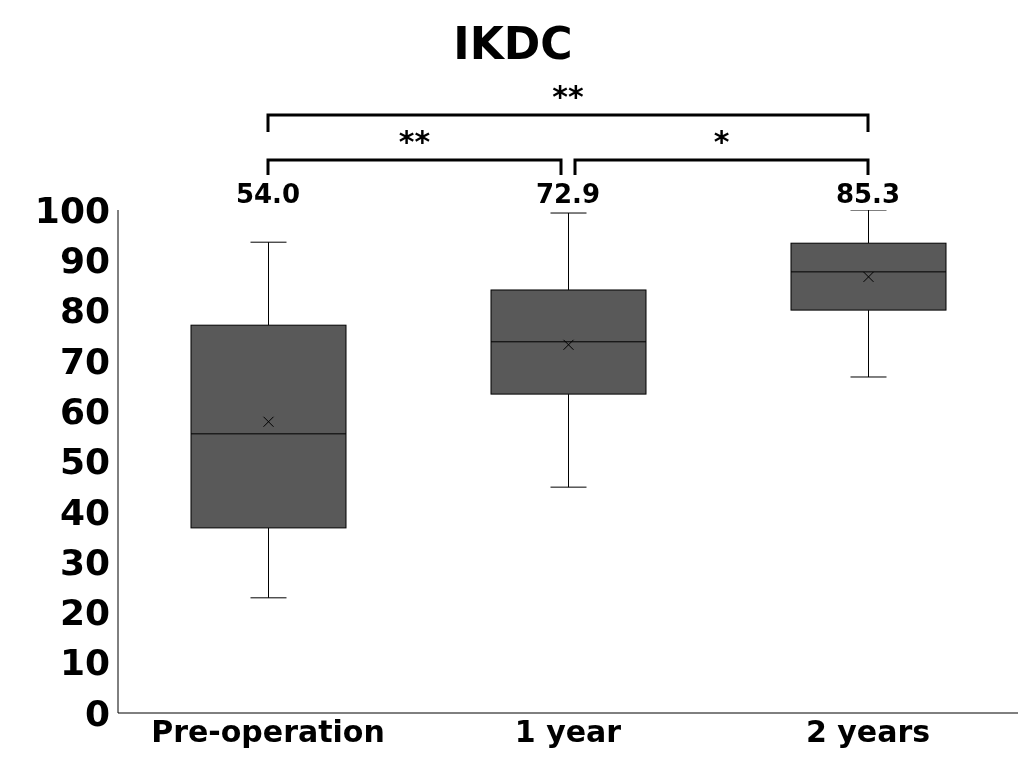 The width and height of the screenshot is (1030, 767). I want to click on y-tick-label: 30, so click(84, 562).